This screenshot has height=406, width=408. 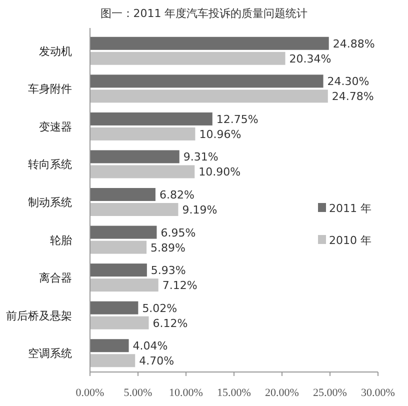 I want to click on y-tick-label: 轮胎, so click(x=61, y=240).